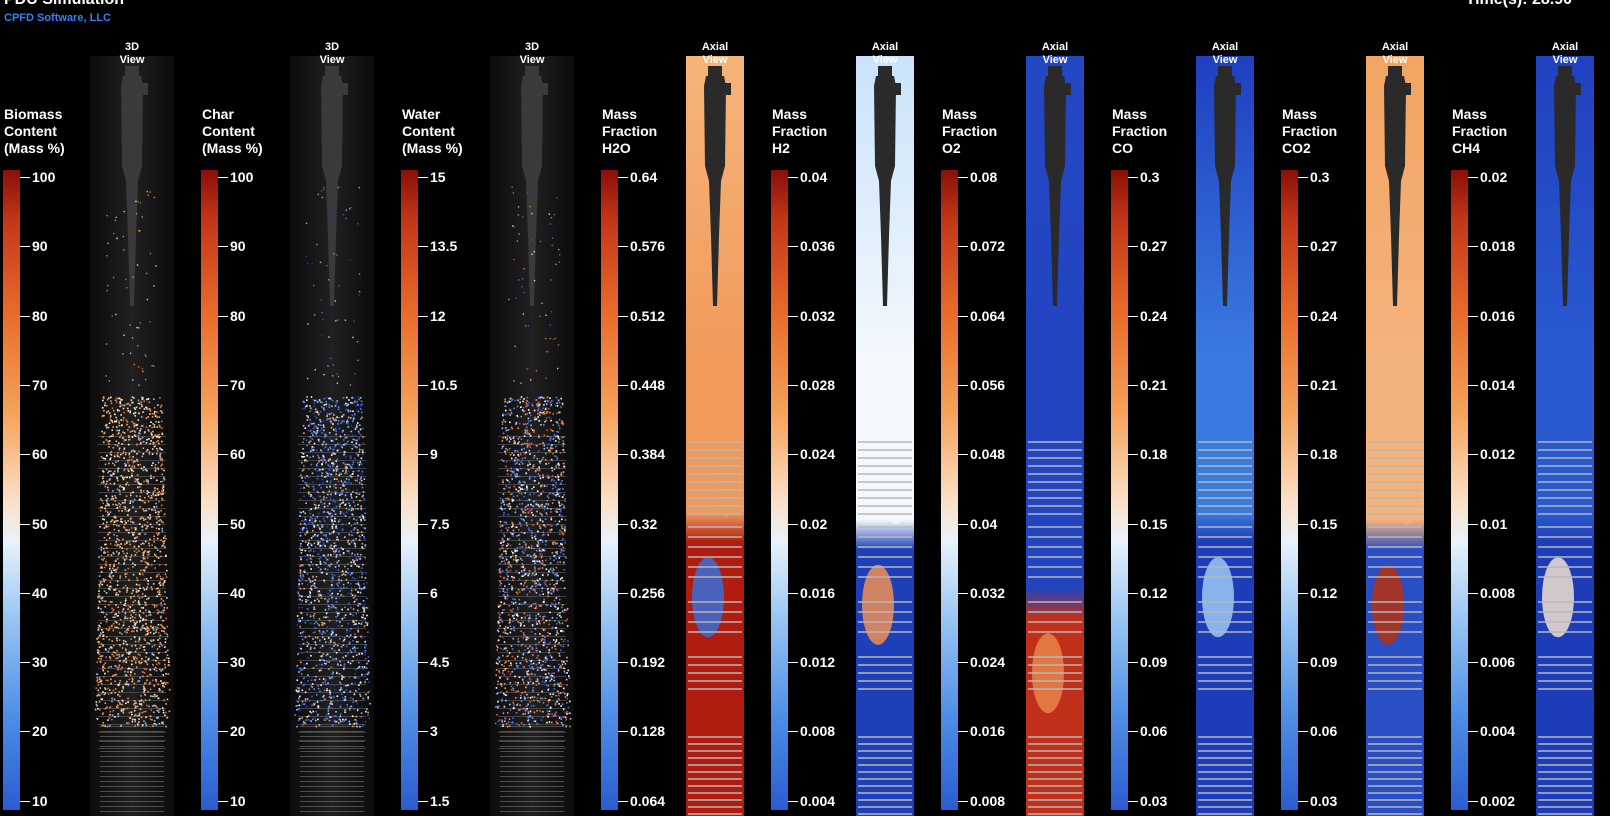  What do you see at coordinates (40, 662) in the screenshot?
I see `colorbar-tick-label: 30` at bounding box center [40, 662].